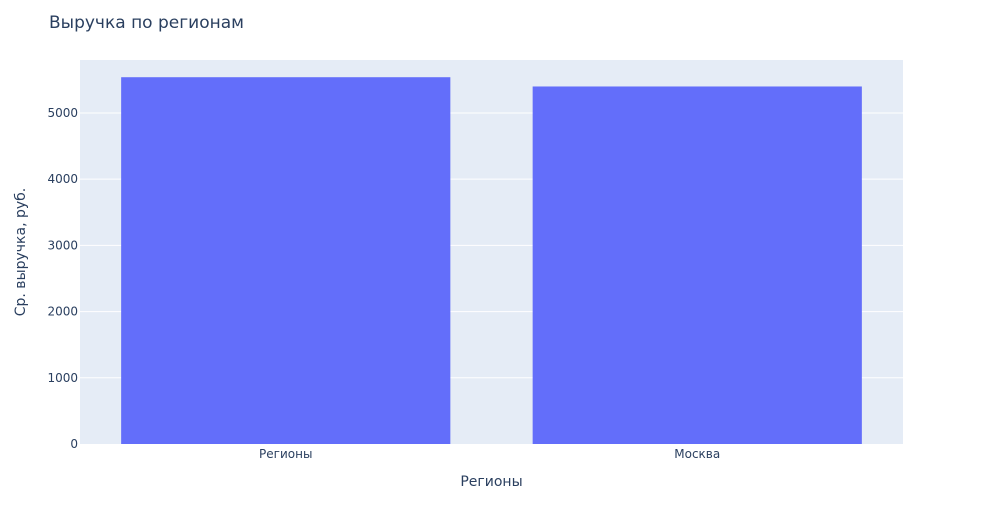 The height and width of the screenshot is (525, 983). Describe the element at coordinates (62, 312) in the screenshot. I see `y-tick-label: 2000` at that location.